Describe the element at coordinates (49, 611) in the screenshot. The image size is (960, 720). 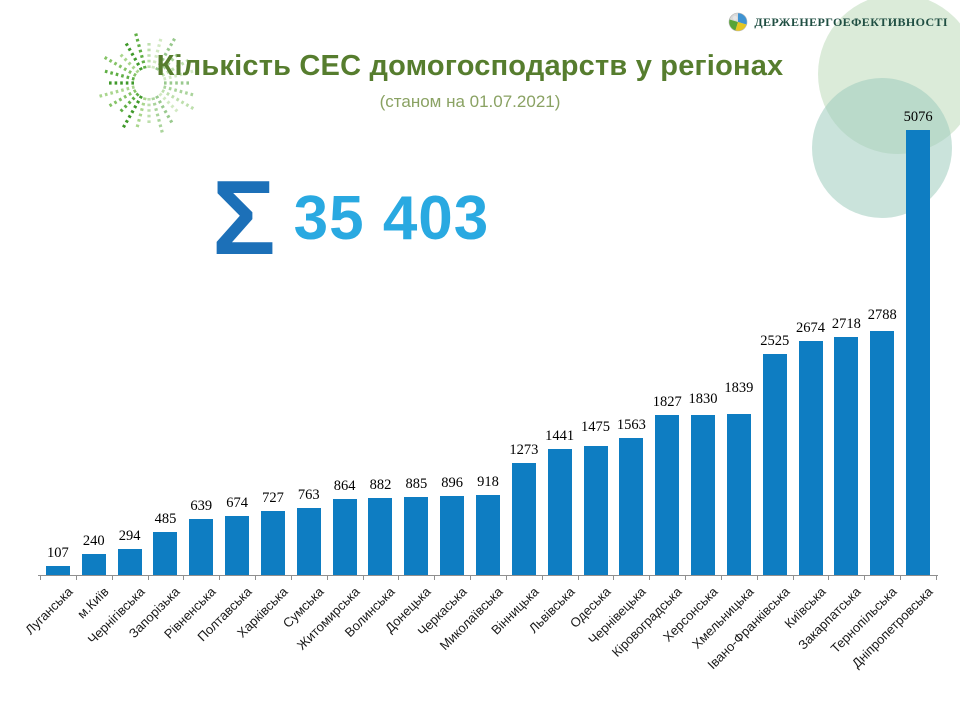
I see `x-axis-label: Луганська` at that location.